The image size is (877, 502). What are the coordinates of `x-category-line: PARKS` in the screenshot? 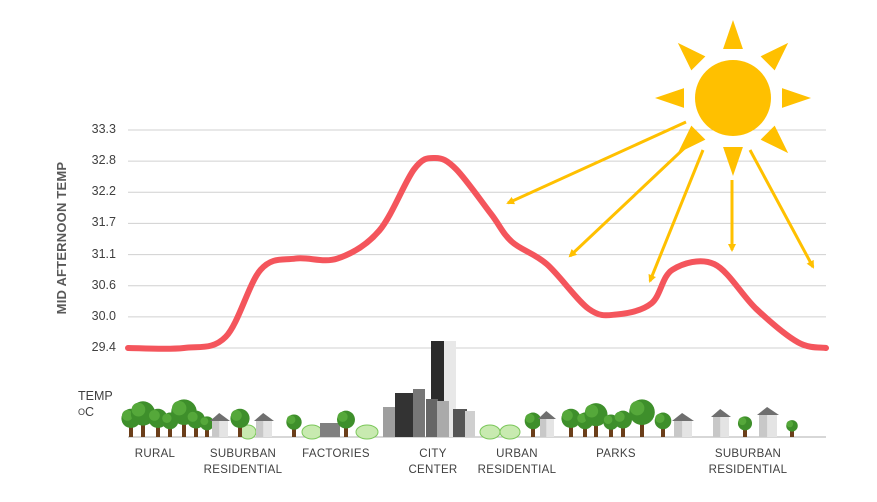 It's located at (616, 454).